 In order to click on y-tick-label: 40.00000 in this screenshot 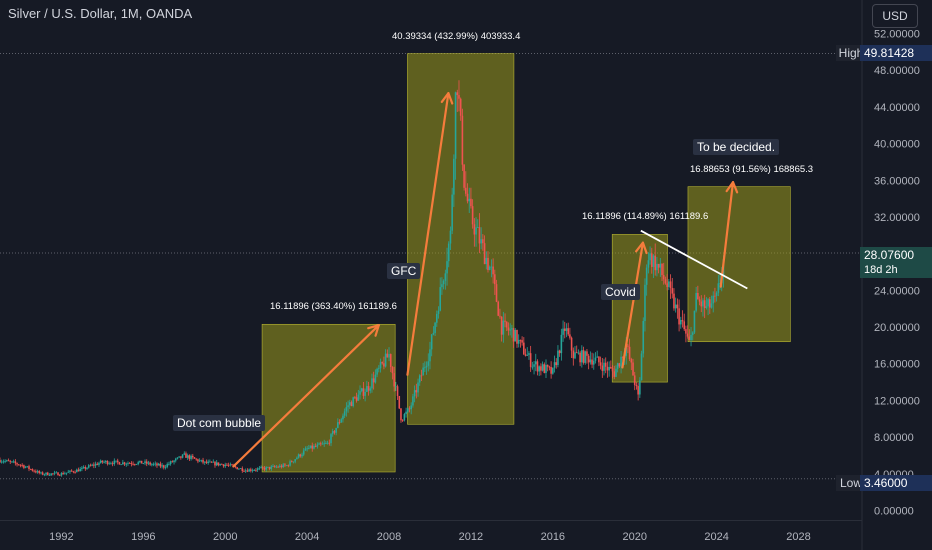, I will do `click(897, 145)`.